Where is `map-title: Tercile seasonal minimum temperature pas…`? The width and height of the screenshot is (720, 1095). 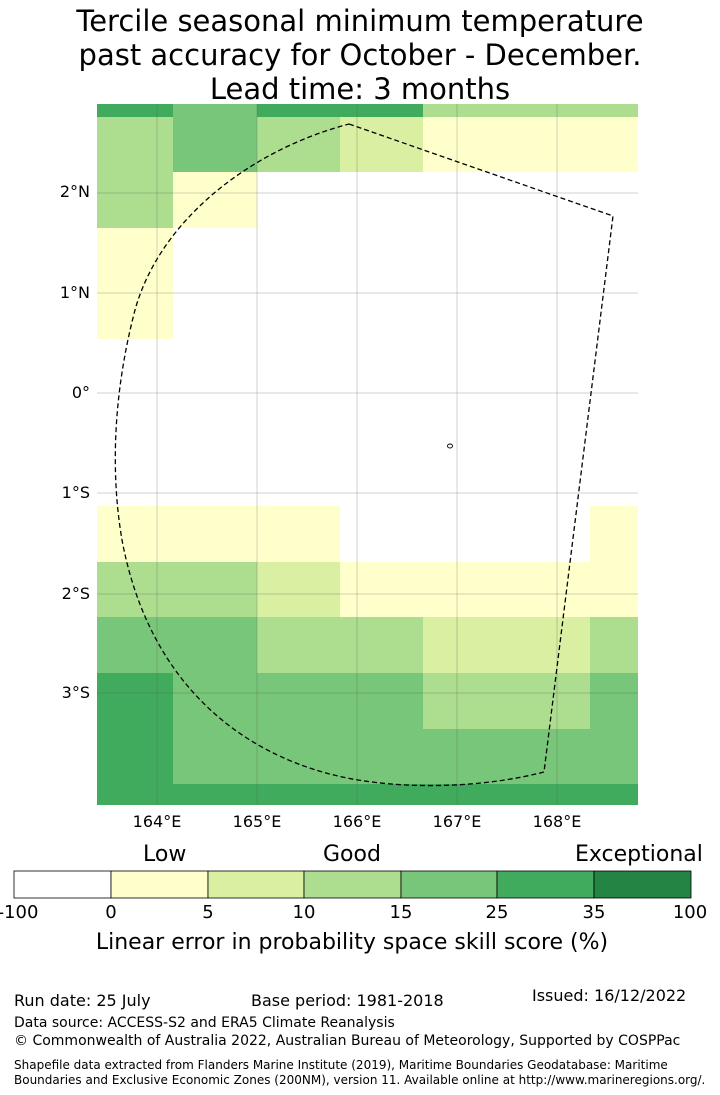
map-title: Tercile seasonal minimum temperature pas… is located at coordinates (360, 55).